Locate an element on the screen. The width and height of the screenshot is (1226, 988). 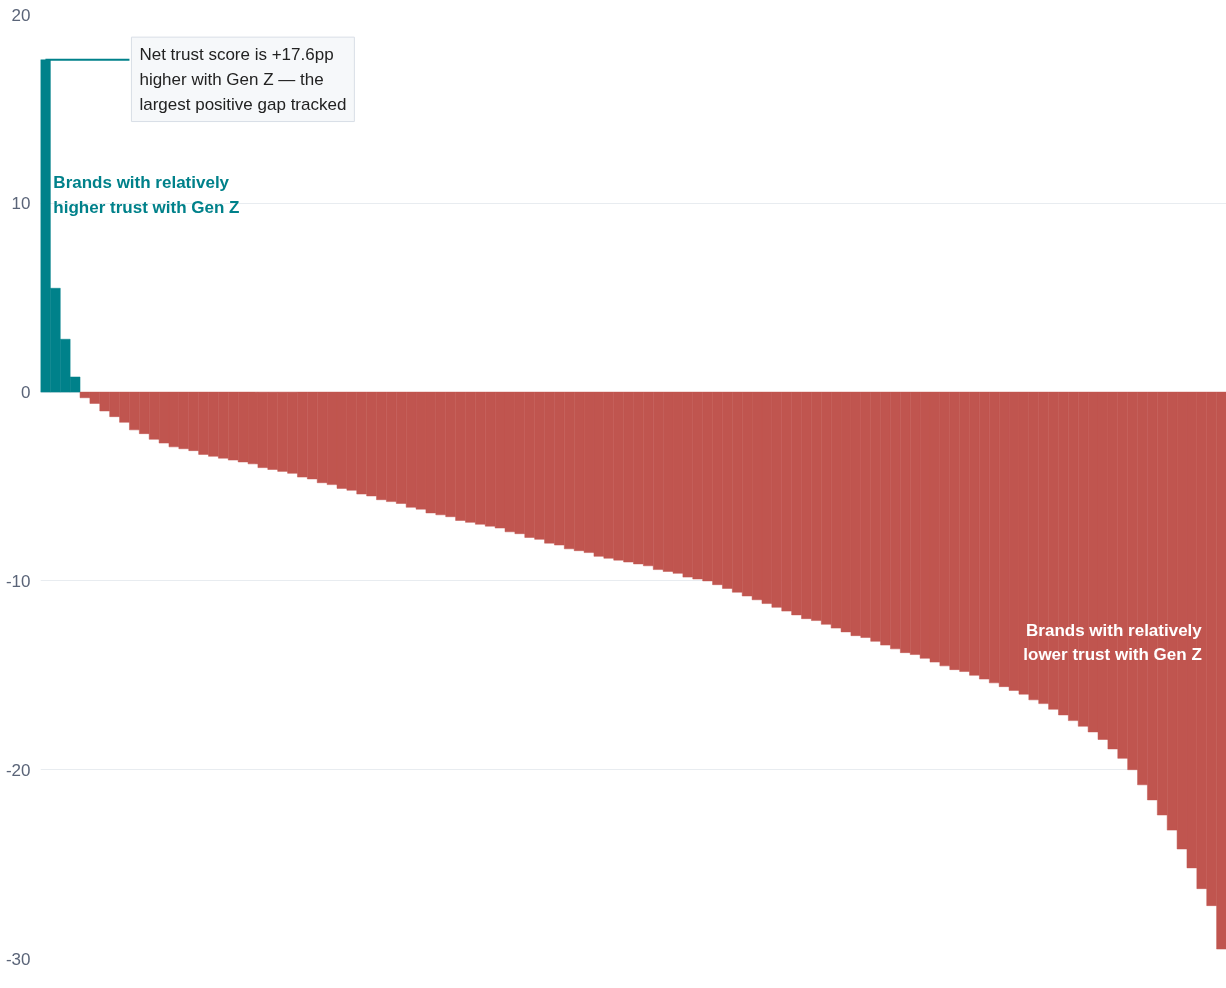
y-tick-label: 10 is located at coordinates (21, 204).